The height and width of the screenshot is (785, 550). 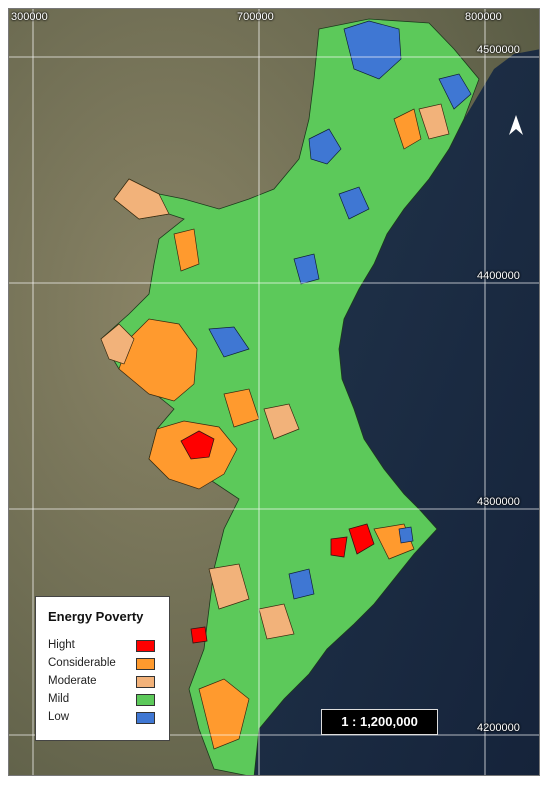 I want to click on region-patch-low-n2, so click(x=325, y=146).